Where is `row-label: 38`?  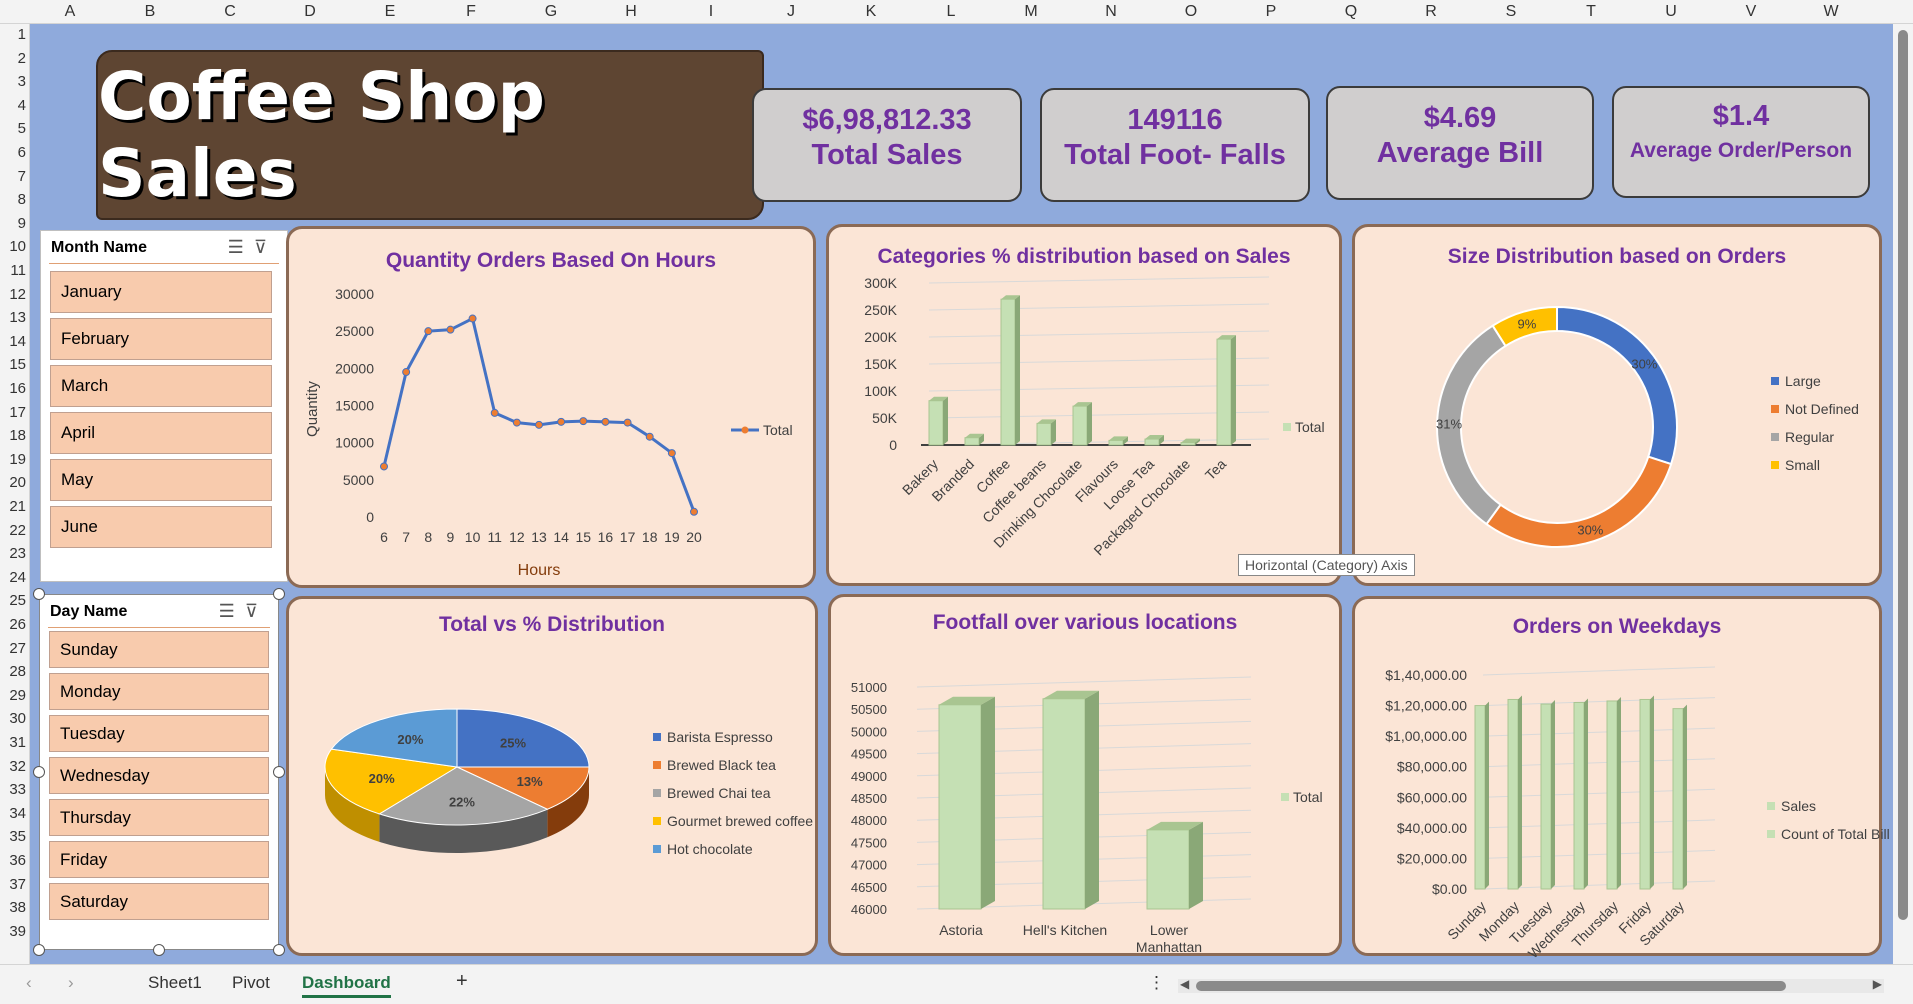 row-label: 38 is located at coordinates (17, 908).